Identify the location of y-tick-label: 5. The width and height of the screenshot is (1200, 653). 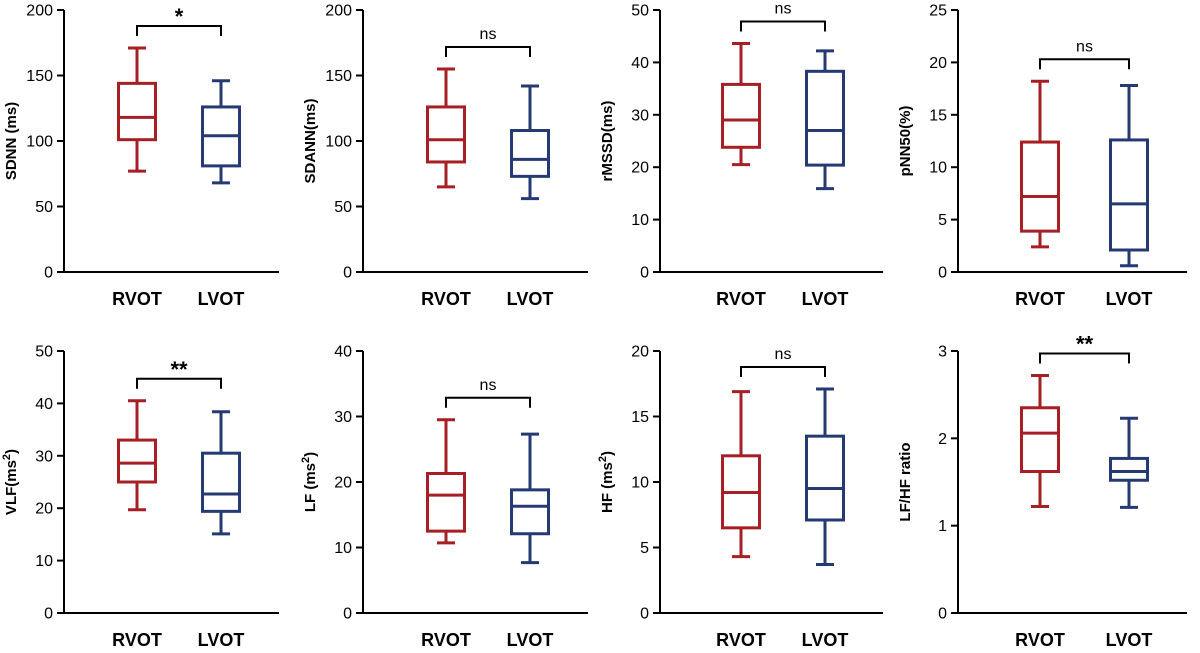
(644, 548).